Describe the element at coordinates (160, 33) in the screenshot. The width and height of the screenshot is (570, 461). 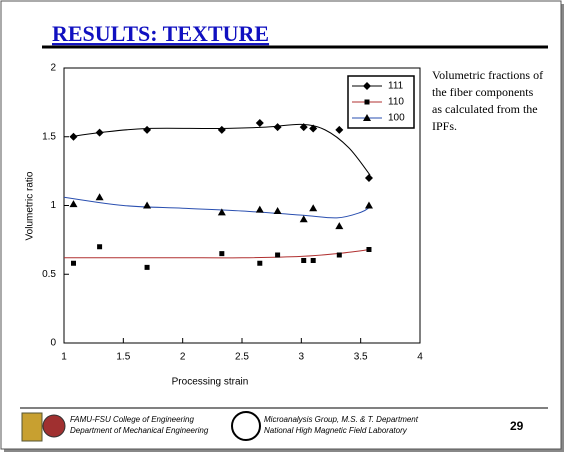
I see `slide-title: RESULTS: TEXTURE` at that location.